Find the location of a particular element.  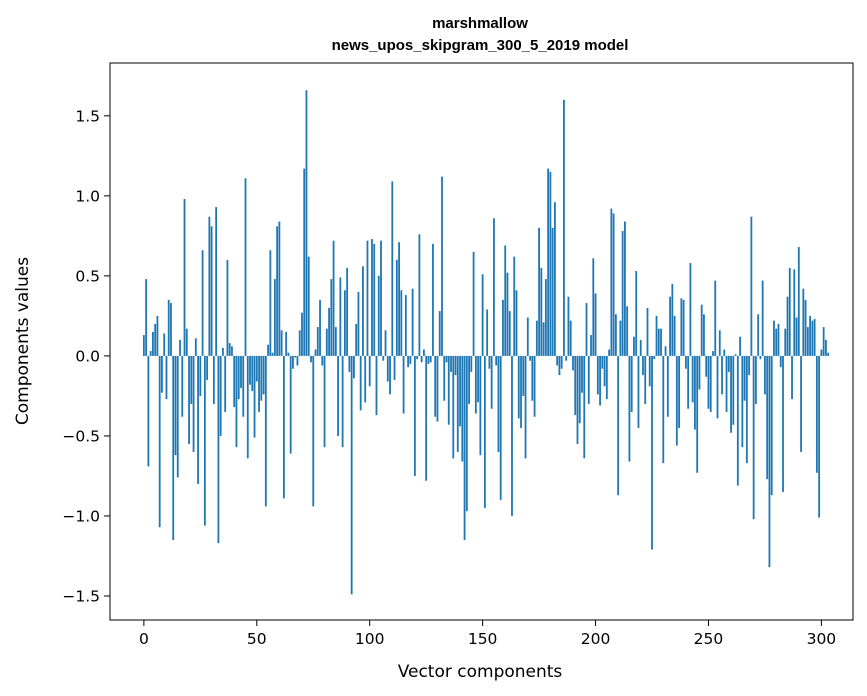

y-tick-label: 0.0 is located at coordinates (87, 356).